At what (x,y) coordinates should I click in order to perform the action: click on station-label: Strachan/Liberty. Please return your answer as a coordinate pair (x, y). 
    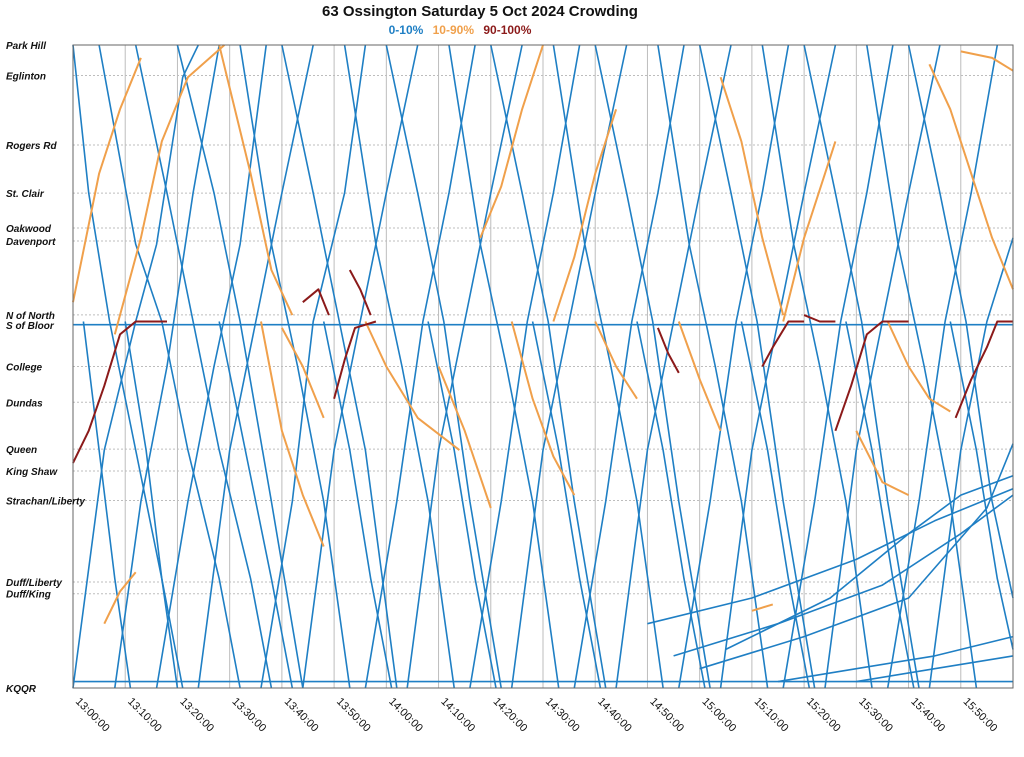
    Looking at the image, I should click on (45, 502).